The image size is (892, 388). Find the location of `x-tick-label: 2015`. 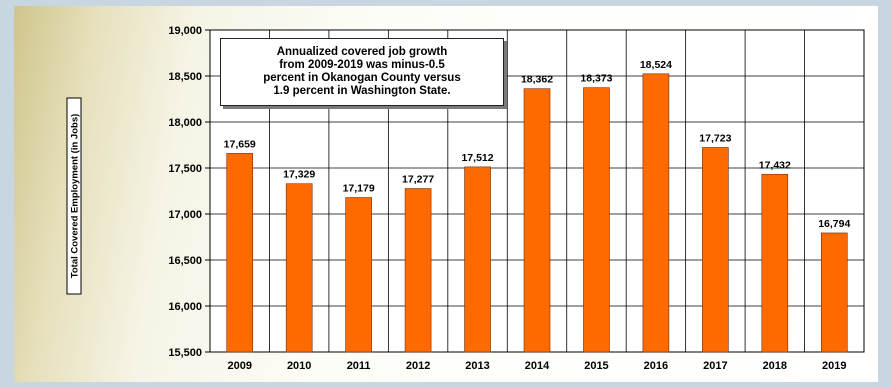

x-tick-label: 2015 is located at coordinates (596, 366).